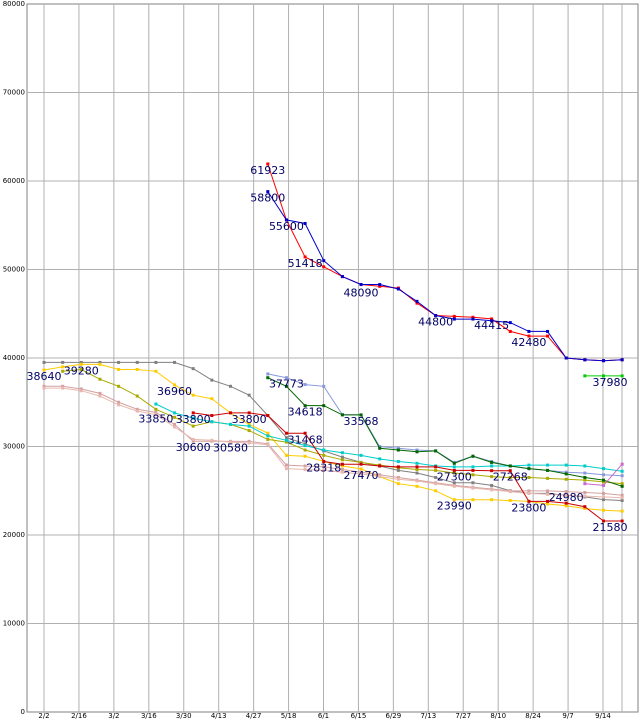 The height and width of the screenshot is (720, 640). Describe the element at coordinates (14, 270) in the screenshot. I see `y-tick-label: 50000` at that location.